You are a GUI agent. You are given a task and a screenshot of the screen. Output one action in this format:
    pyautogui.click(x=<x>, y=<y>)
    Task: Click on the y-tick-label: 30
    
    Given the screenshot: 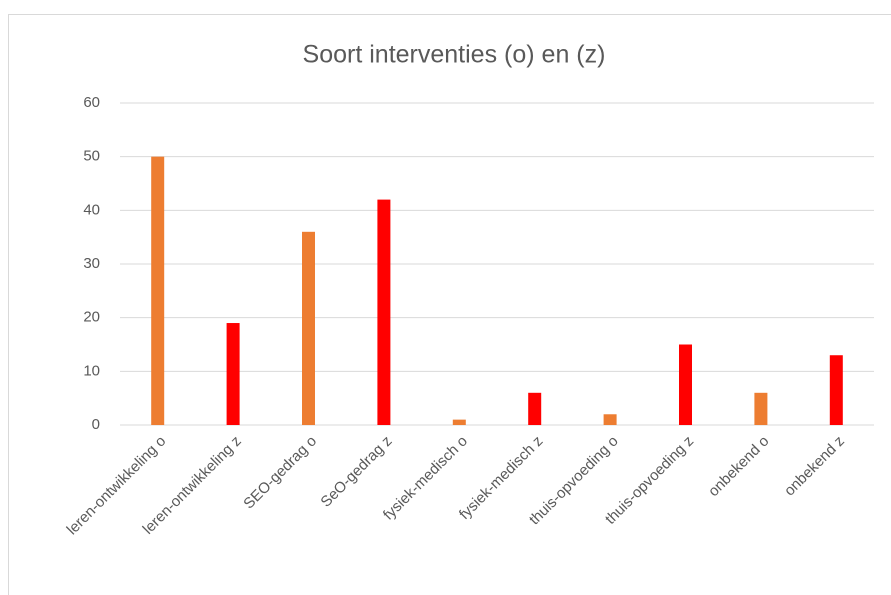 What is the action you would take?
    pyautogui.click(x=91, y=263)
    